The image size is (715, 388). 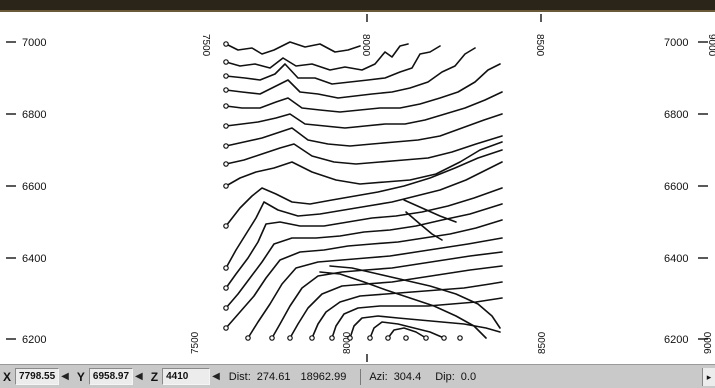 I want to click on bottom-x-label-8000: 8000, so click(x=347, y=342).